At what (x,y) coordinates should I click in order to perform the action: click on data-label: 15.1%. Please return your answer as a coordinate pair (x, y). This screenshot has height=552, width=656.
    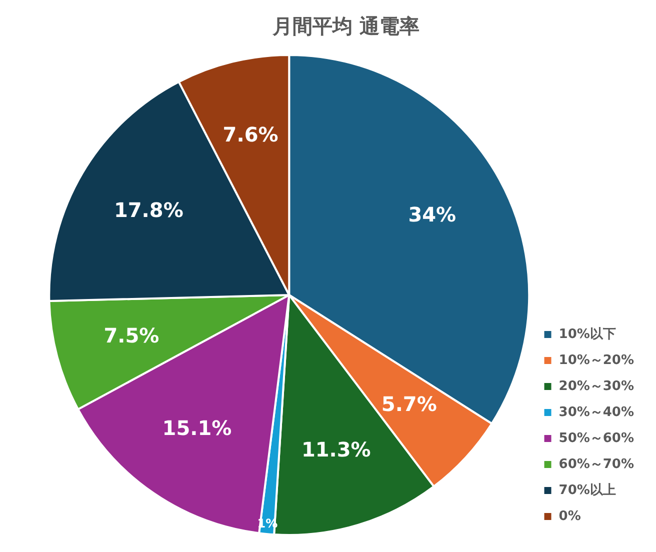
    Looking at the image, I should click on (197, 428).